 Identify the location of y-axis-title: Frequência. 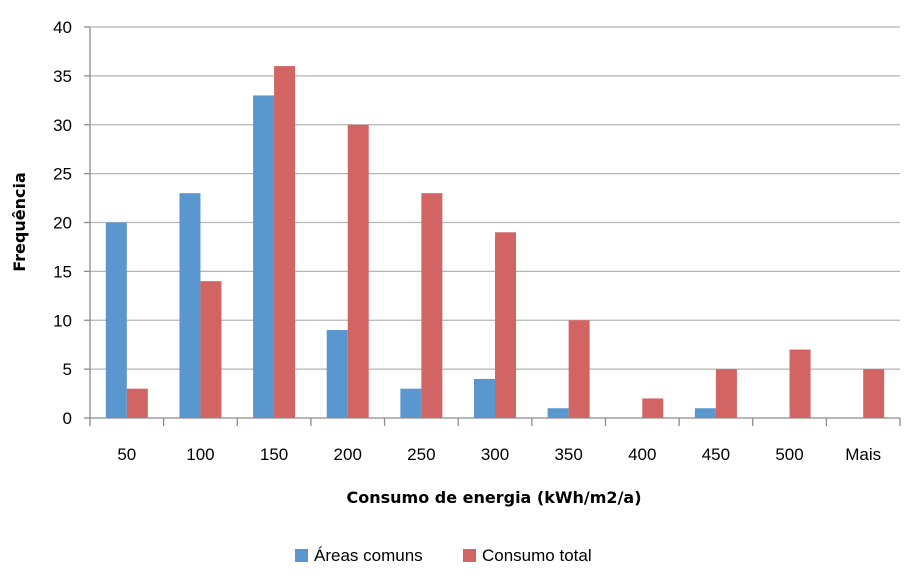
(19, 222).